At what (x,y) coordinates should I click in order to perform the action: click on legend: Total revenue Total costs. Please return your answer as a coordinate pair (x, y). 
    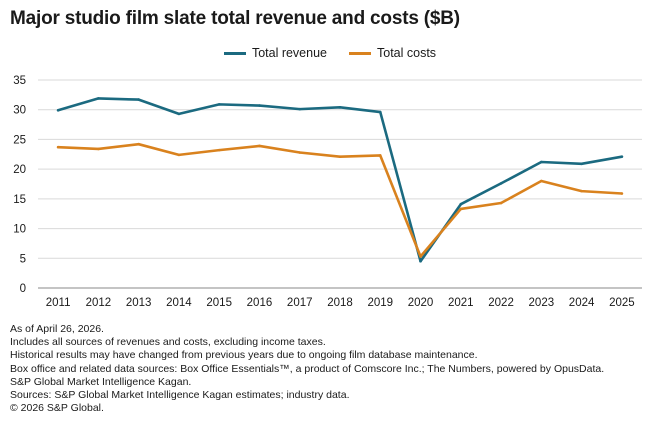
    Looking at the image, I should click on (330, 53).